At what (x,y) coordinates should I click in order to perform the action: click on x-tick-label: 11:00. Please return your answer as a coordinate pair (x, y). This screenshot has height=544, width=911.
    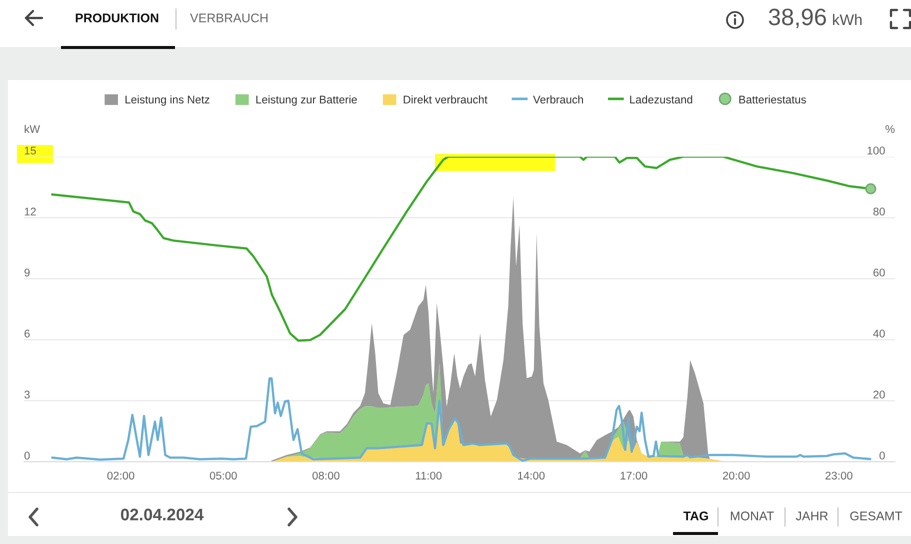
    Looking at the image, I should click on (429, 476).